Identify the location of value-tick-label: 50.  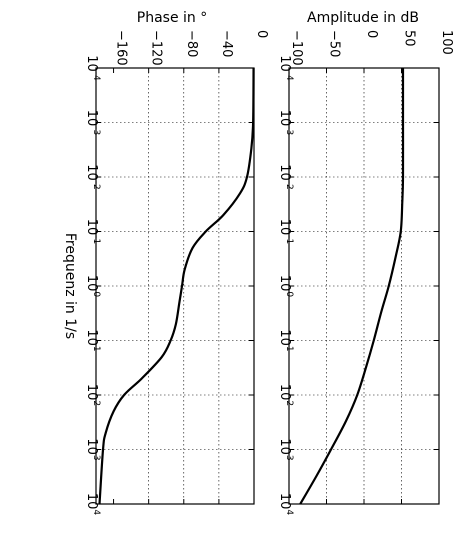
(409, 38).